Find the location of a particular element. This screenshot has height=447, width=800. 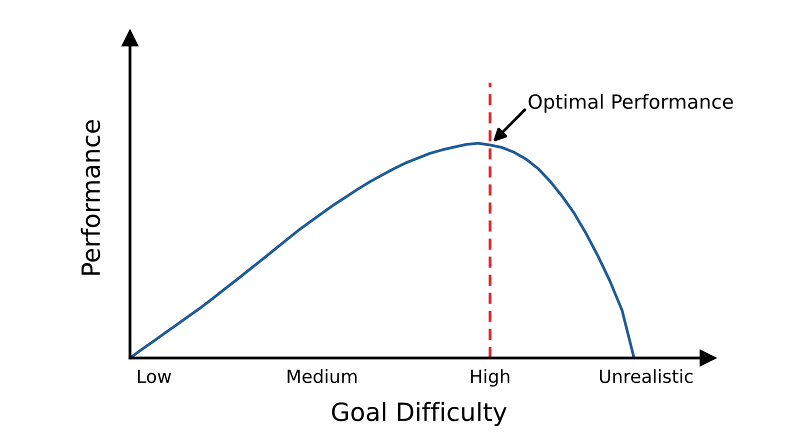

x-tick-label: Low is located at coordinates (155, 377).